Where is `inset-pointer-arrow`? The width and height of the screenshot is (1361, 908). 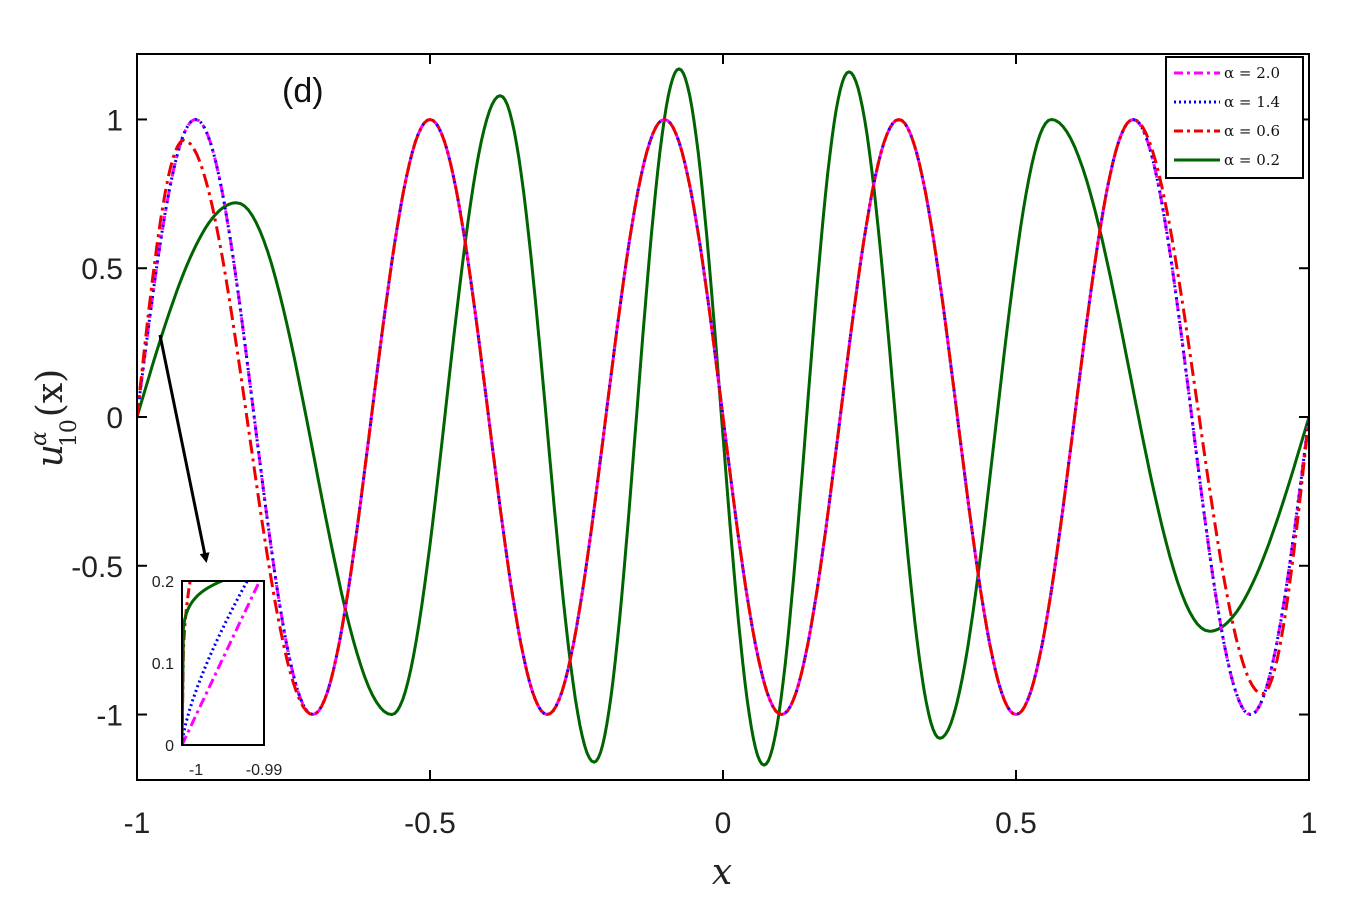 inset-pointer-arrow is located at coordinates (184, 448).